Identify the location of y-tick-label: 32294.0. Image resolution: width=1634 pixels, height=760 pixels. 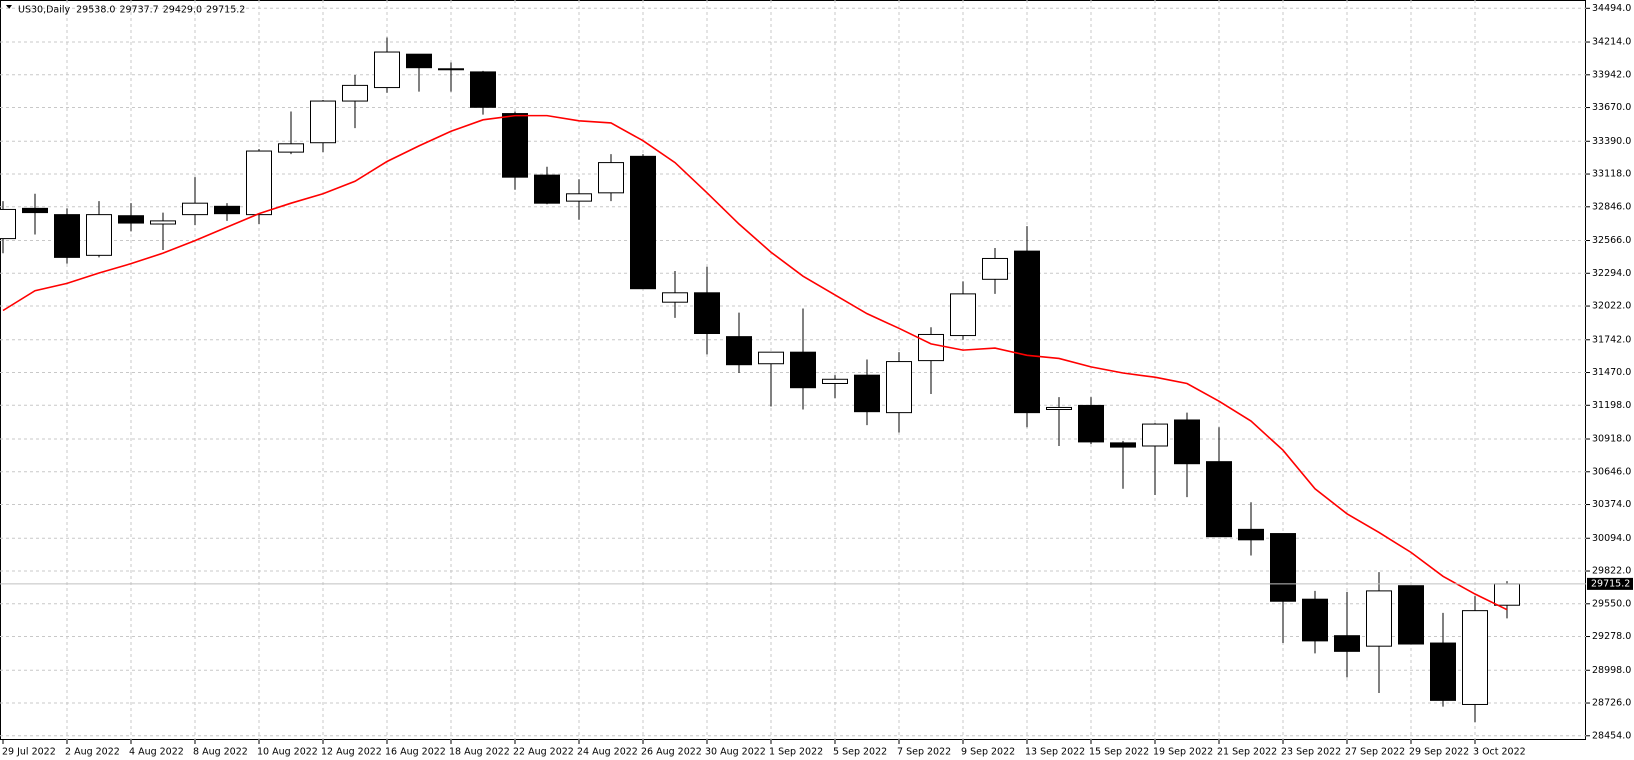
(1611, 273).